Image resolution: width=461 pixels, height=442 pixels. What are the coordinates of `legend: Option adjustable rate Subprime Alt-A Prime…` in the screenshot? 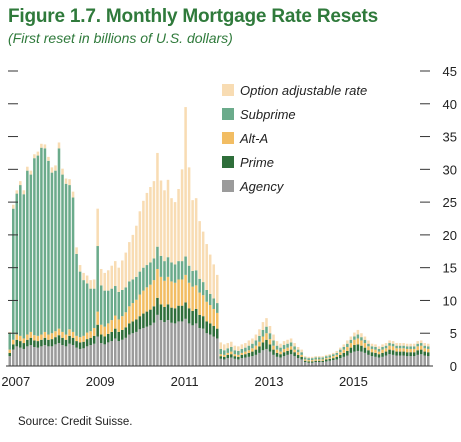 It's located at (294, 138).